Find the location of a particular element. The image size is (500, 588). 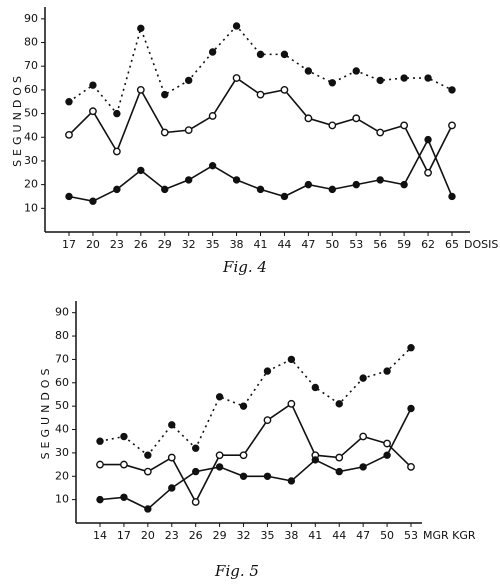

x-tick-label: 59 is located at coordinates (404, 244).